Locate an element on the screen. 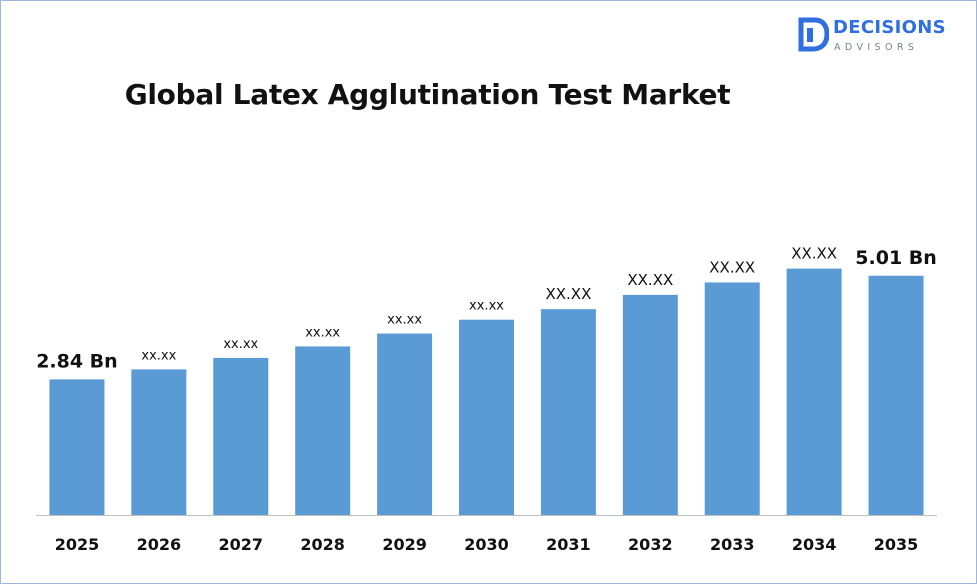 Image resolution: width=977 pixels, height=584 pixels. x-tick-label-2028: 2028 is located at coordinates (322, 544).